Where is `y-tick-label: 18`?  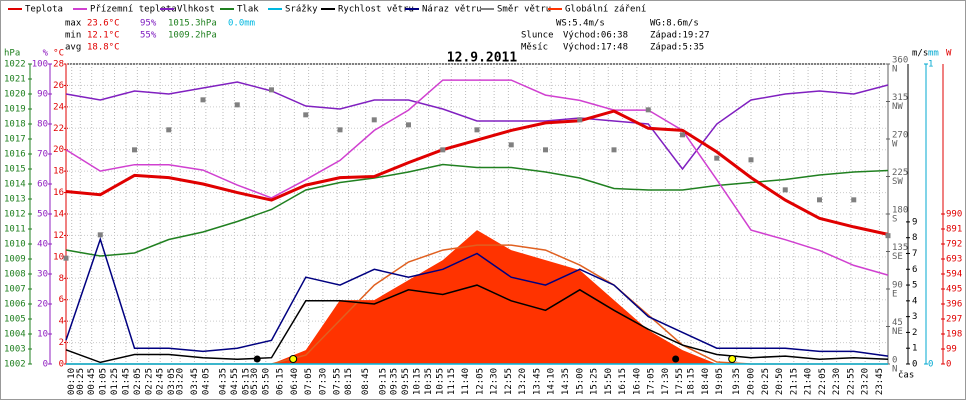
y-tick-label: 18 is located at coordinates (58, 172).